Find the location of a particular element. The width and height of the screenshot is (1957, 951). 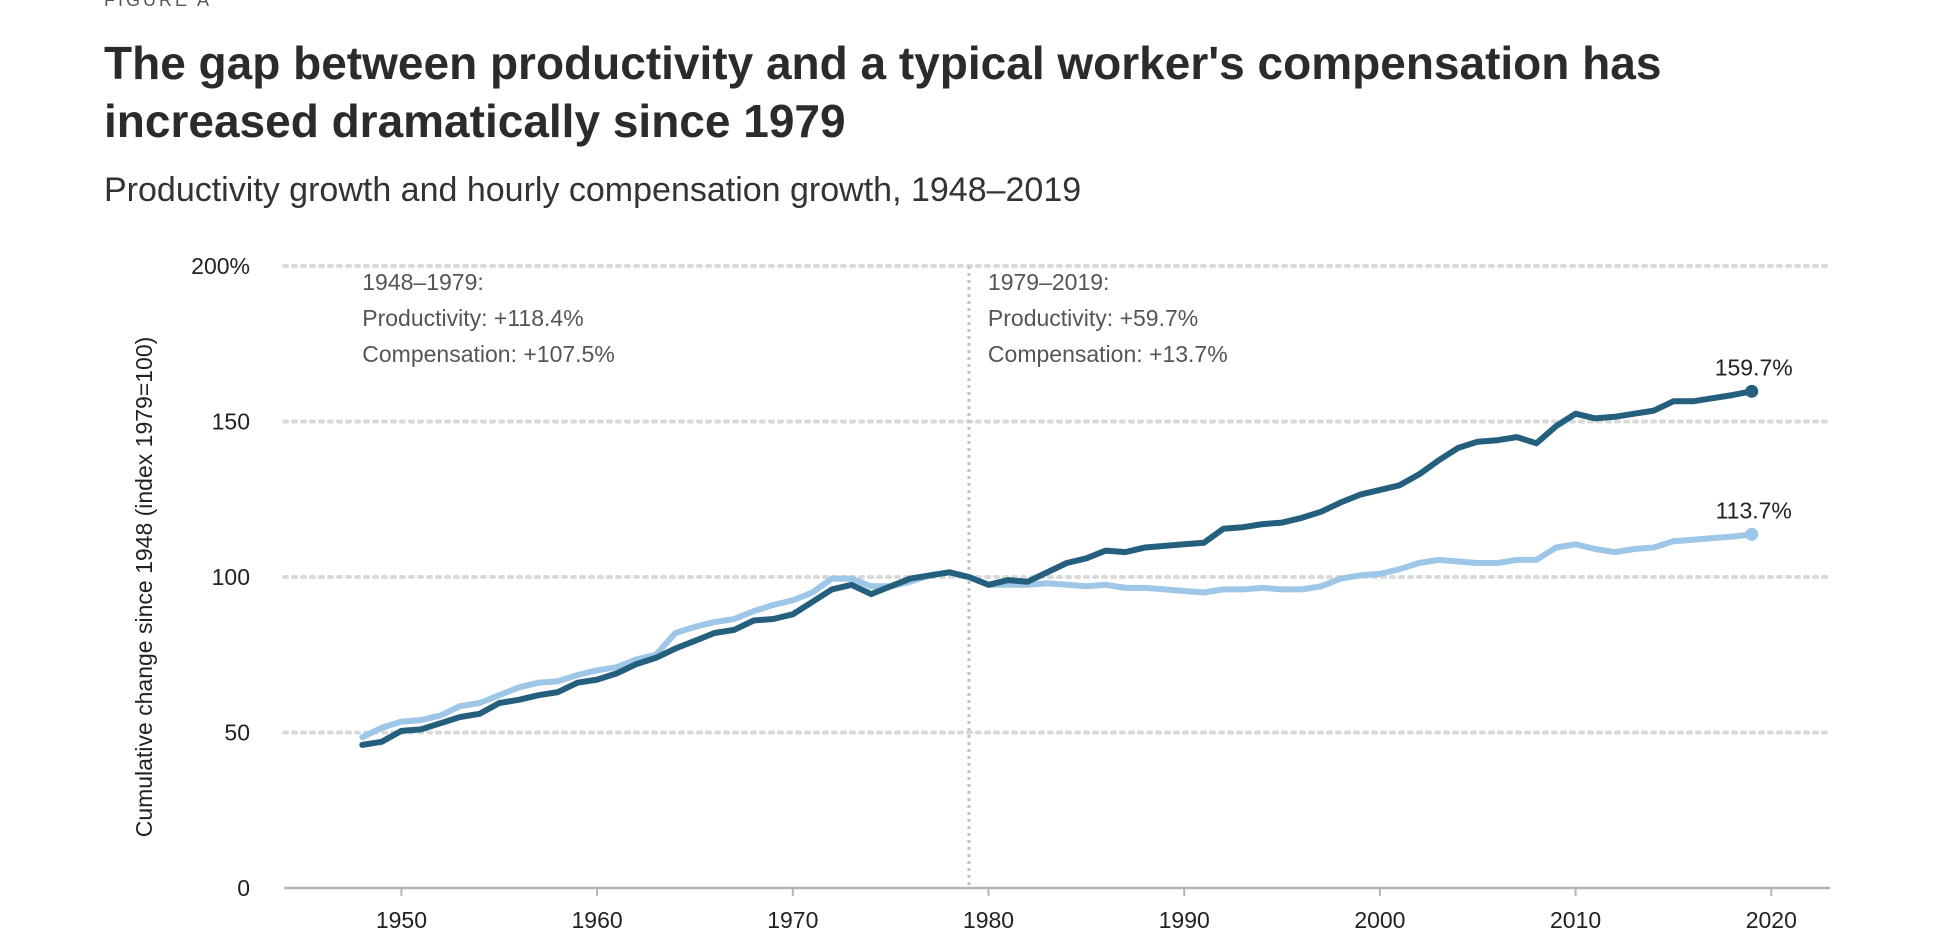

annotation-1-line-0: 1979–2019: is located at coordinates (1049, 282).